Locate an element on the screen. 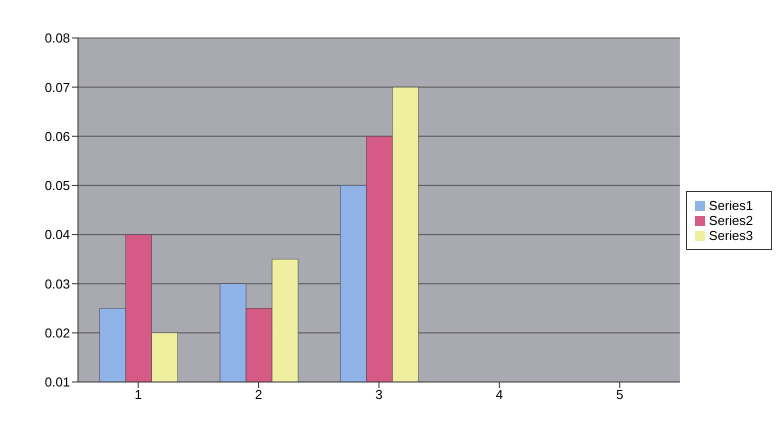 The width and height of the screenshot is (784, 440). legend-label: Series3 is located at coordinates (730, 235).